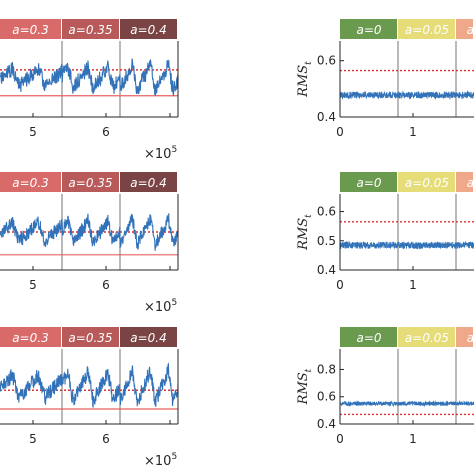  Describe the element at coordinates (89, 398) in the screenshot. I see `left-panel-3: a=0.3 a=0.35 a=0.45 6×105` at that location.